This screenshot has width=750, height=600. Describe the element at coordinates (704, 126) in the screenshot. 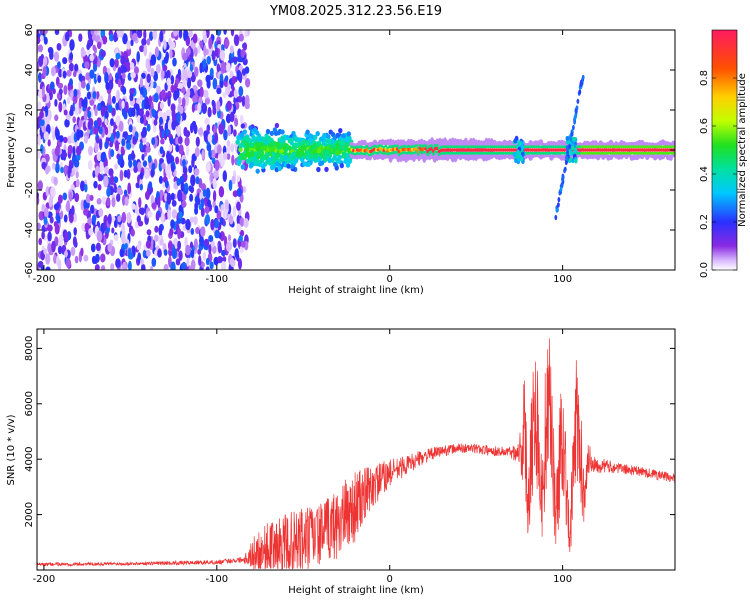

I see `colorbar-tick-label: 0.6` at that location.